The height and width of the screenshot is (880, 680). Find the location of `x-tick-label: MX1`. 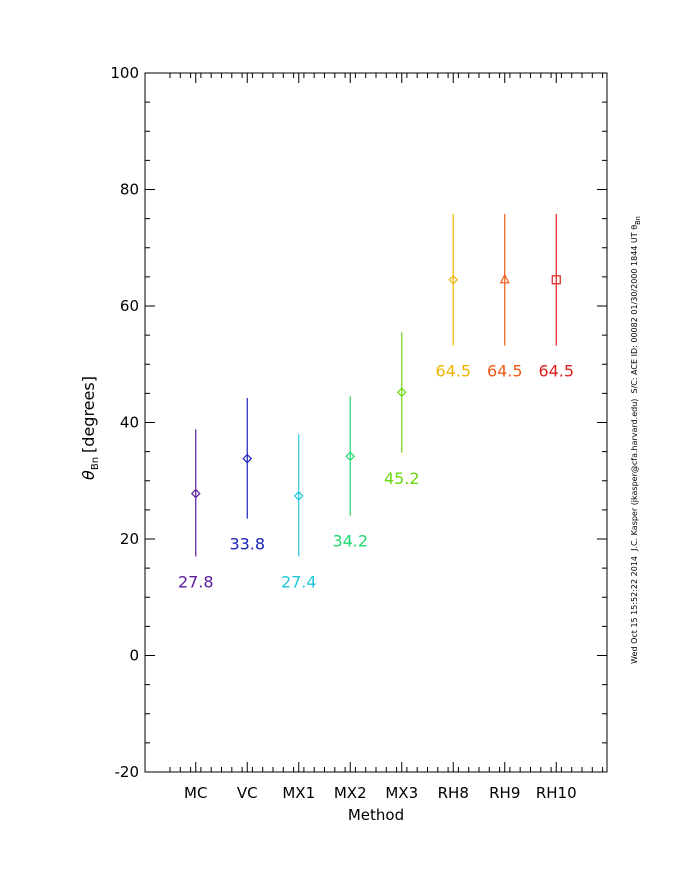

x-tick-label: MX1 is located at coordinates (298, 793).